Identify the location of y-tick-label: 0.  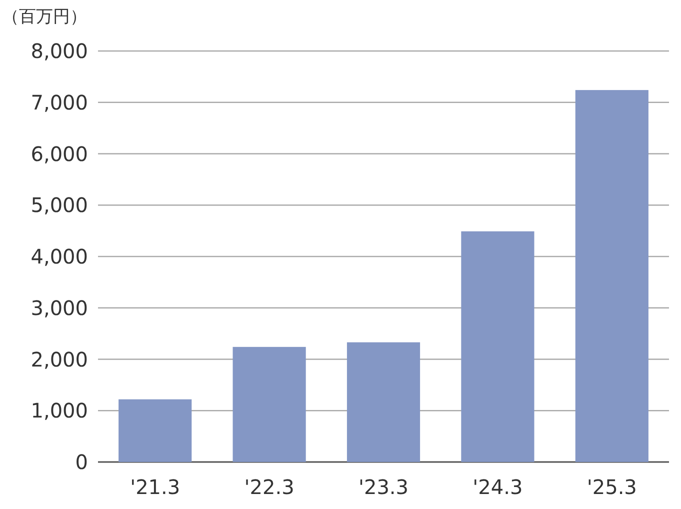
(81, 462).